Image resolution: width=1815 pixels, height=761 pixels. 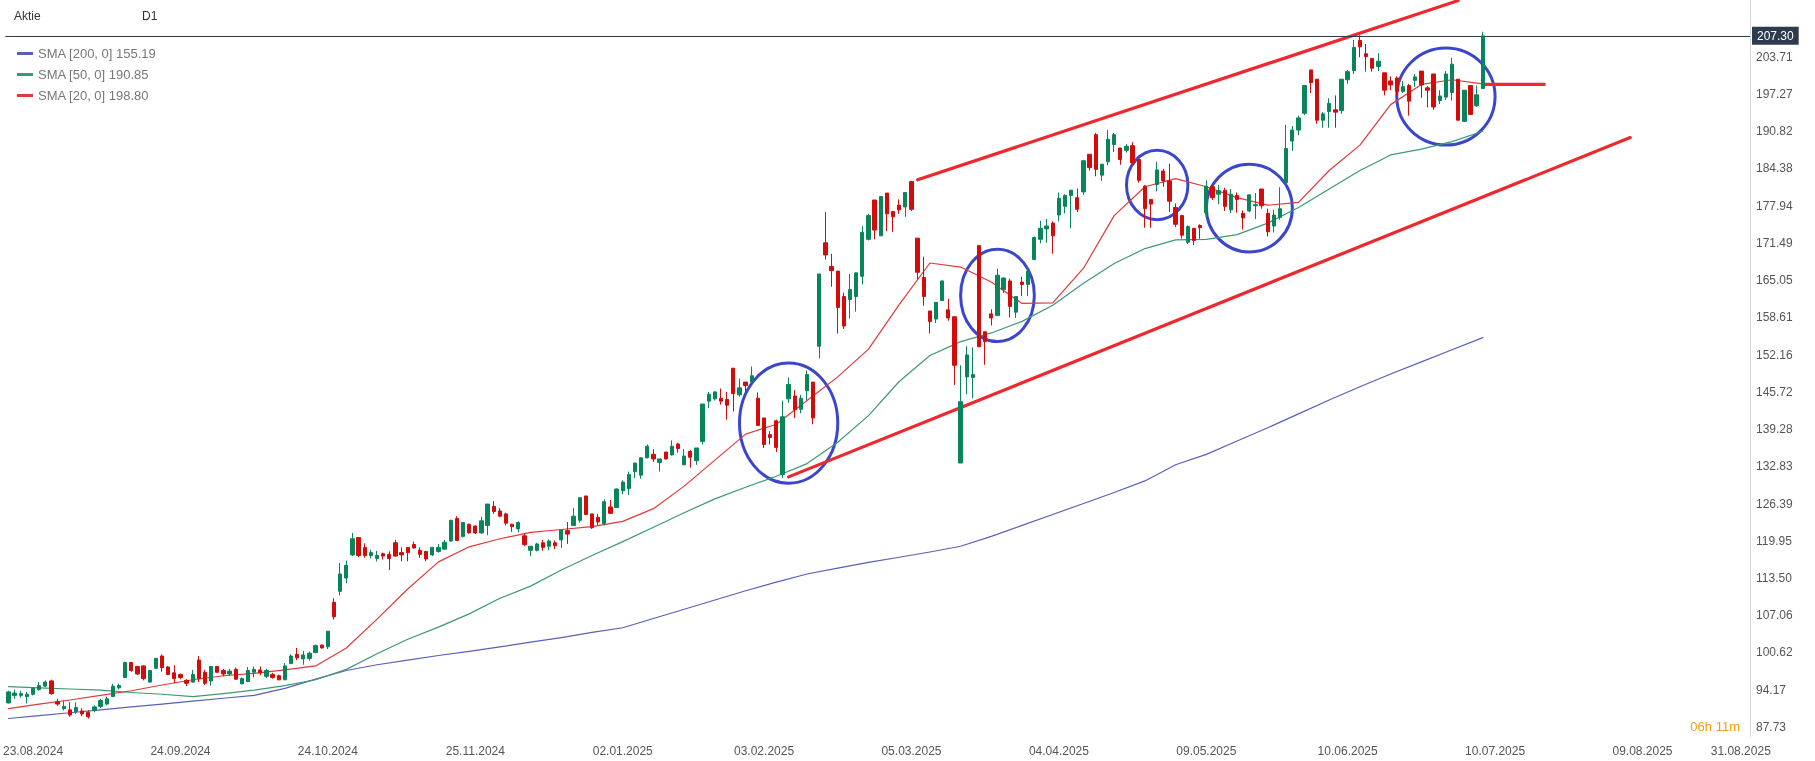 What do you see at coordinates (1775, 93) in the screenshot?
I see `y-tick-label: 197.27` at bounding box center [1775, 93].